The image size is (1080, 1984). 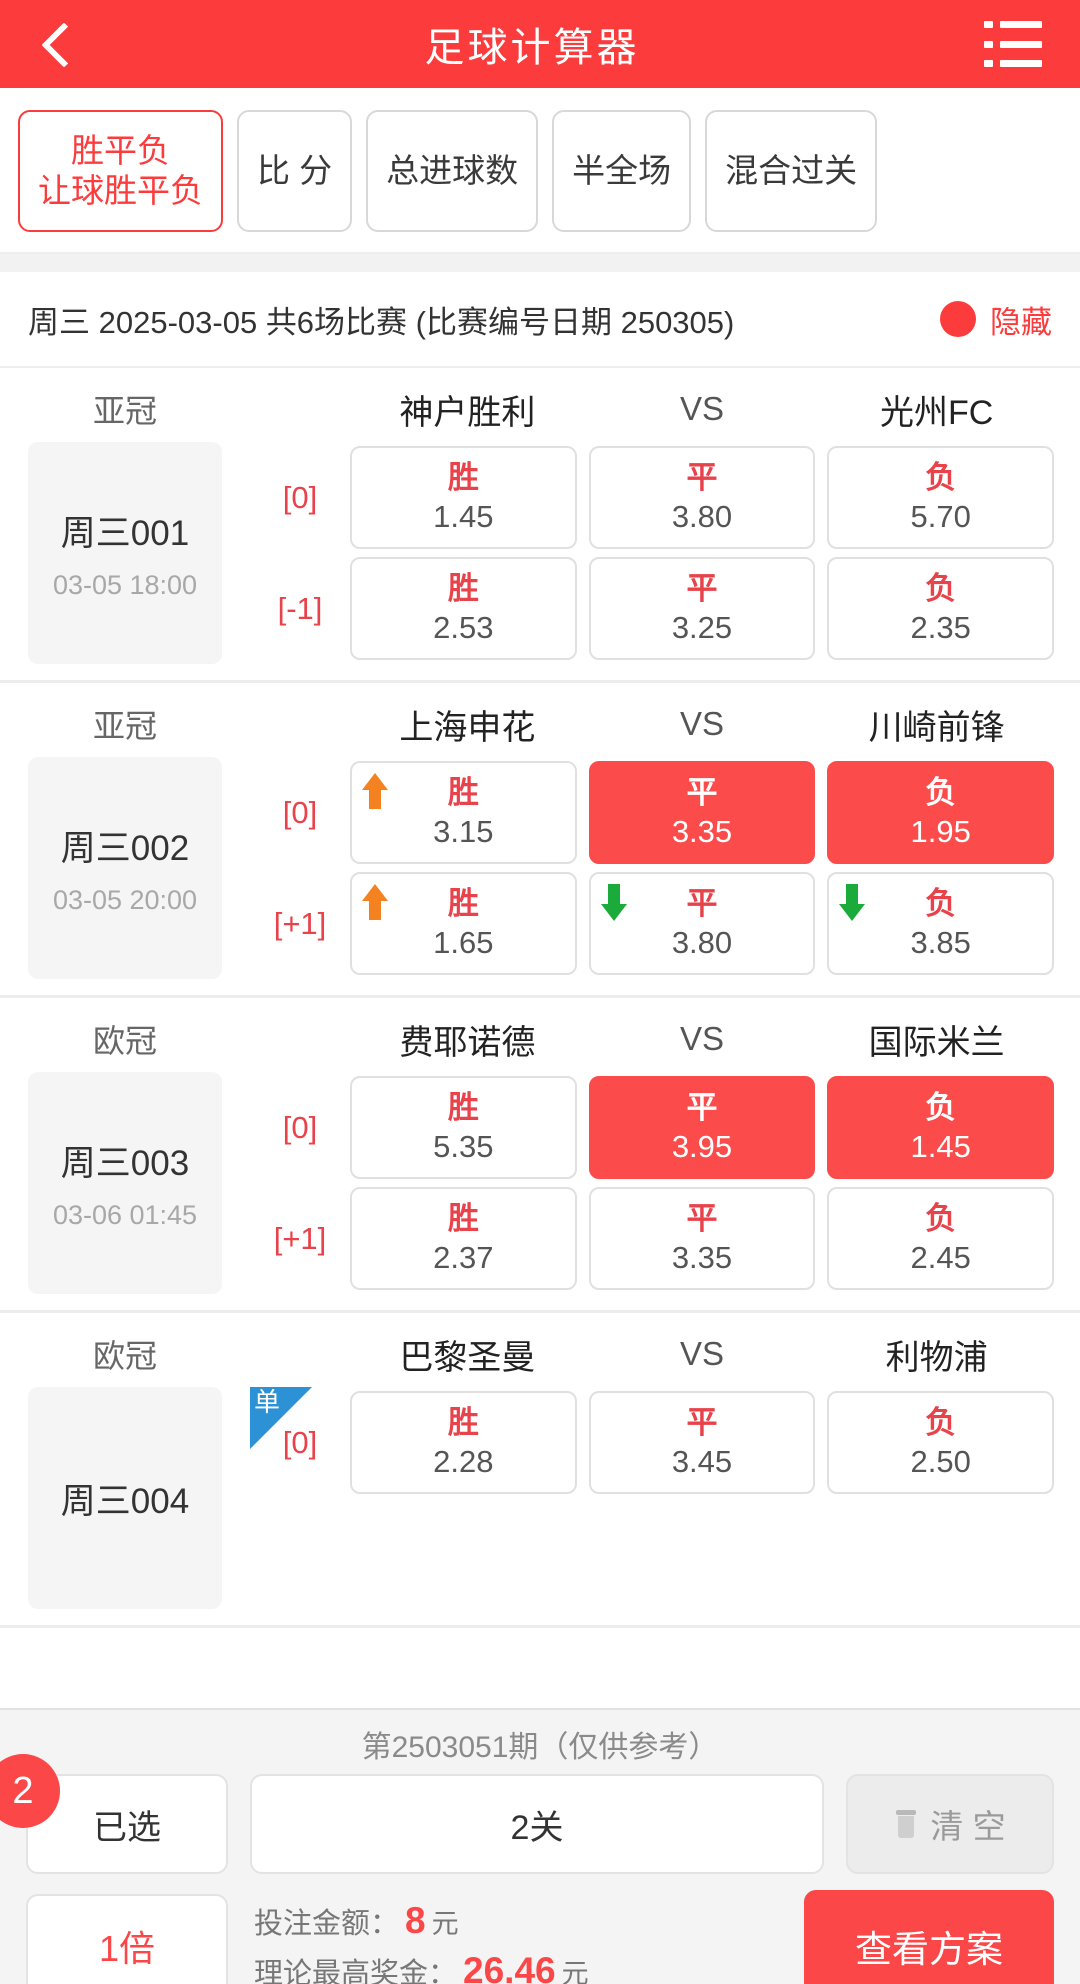 I want to click on match-info: 周三003 03-06 01:45, so click(x=125, y=1183).